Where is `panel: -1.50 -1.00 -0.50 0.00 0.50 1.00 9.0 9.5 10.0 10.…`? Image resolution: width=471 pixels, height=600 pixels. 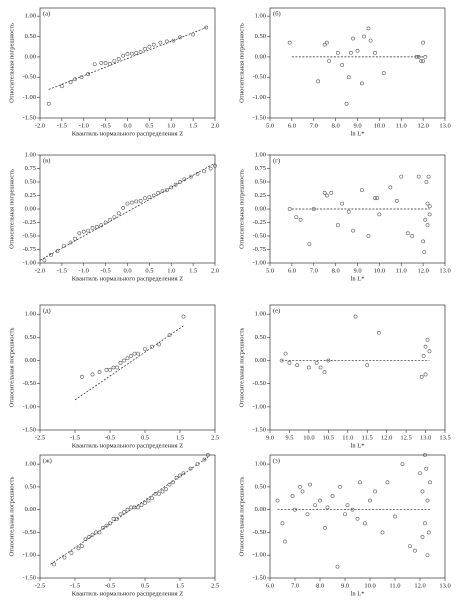 panel: -1.50 -1.00 -0.50 0.00 0.50 1.00 9.0 9.5 10.0 10.… is located at coordinates (344, 376).